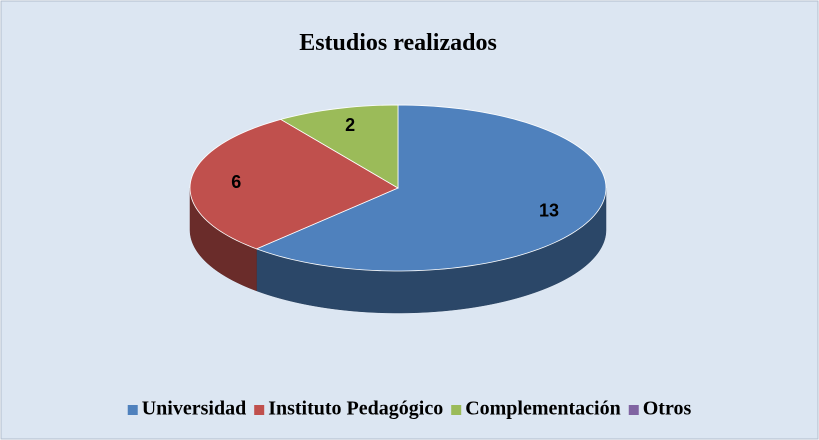 Image resolution: width=819 pixels, height=440 pixels. I want to click on legend-label: Instituto Pedagógico, so click(355, 409).